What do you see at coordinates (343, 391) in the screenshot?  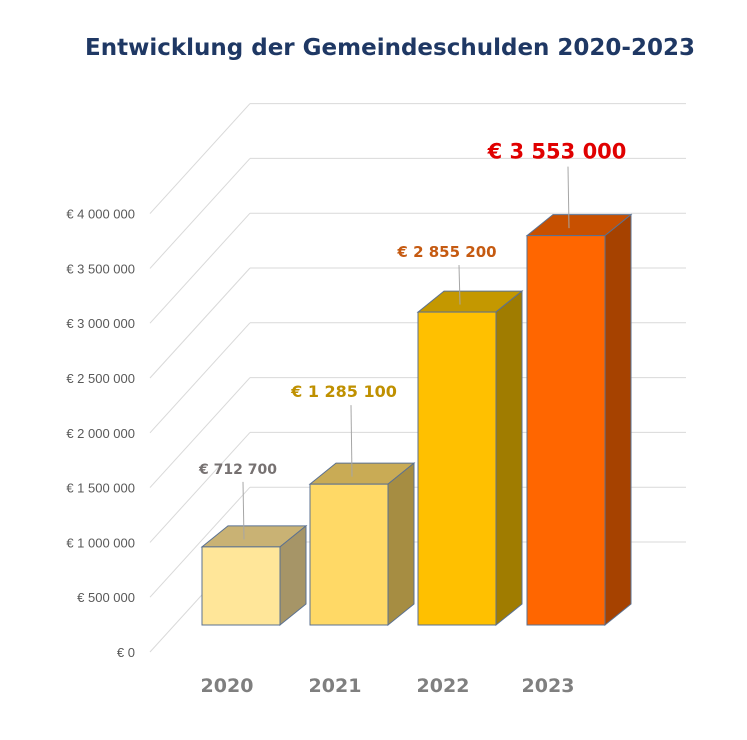 I see `data-label-2021: € 1 285 100` at bounding box center [343, 391].